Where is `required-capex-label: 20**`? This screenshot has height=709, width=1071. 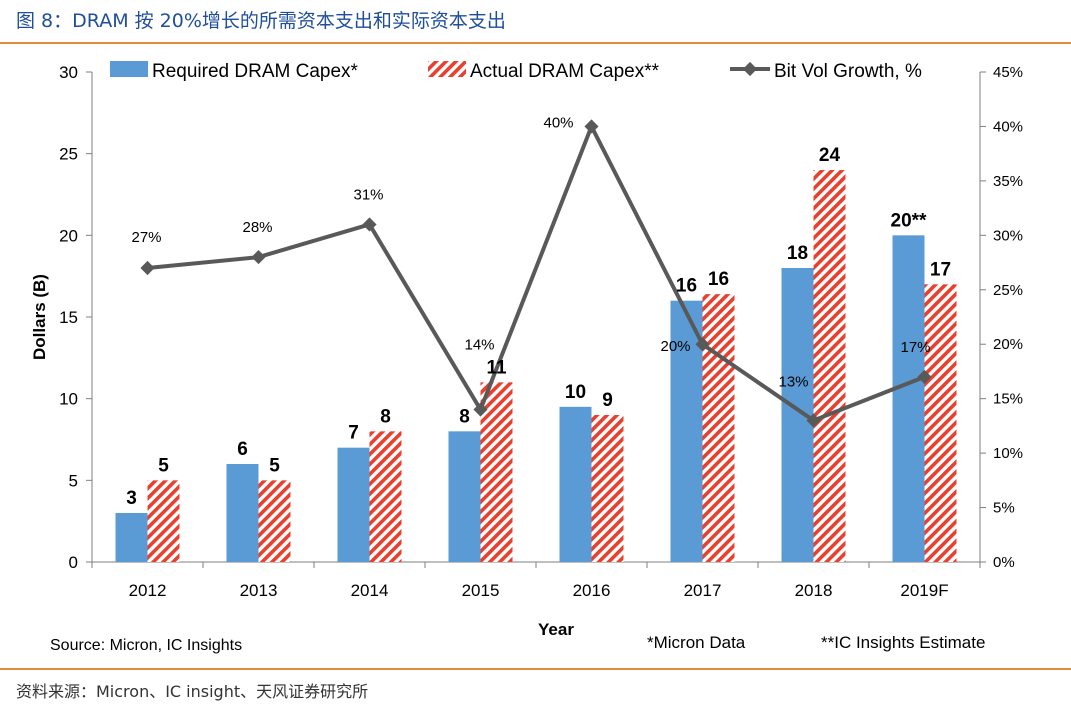
required-capex-label: 20** is located at coordinates (909, 220).